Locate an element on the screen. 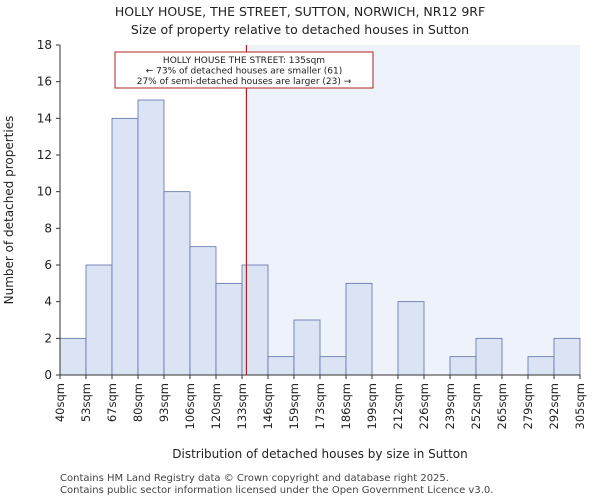 The height and width of the screenshot is (500, 600). x-tick-label: 40sqm is located at coordinates (60, 402).